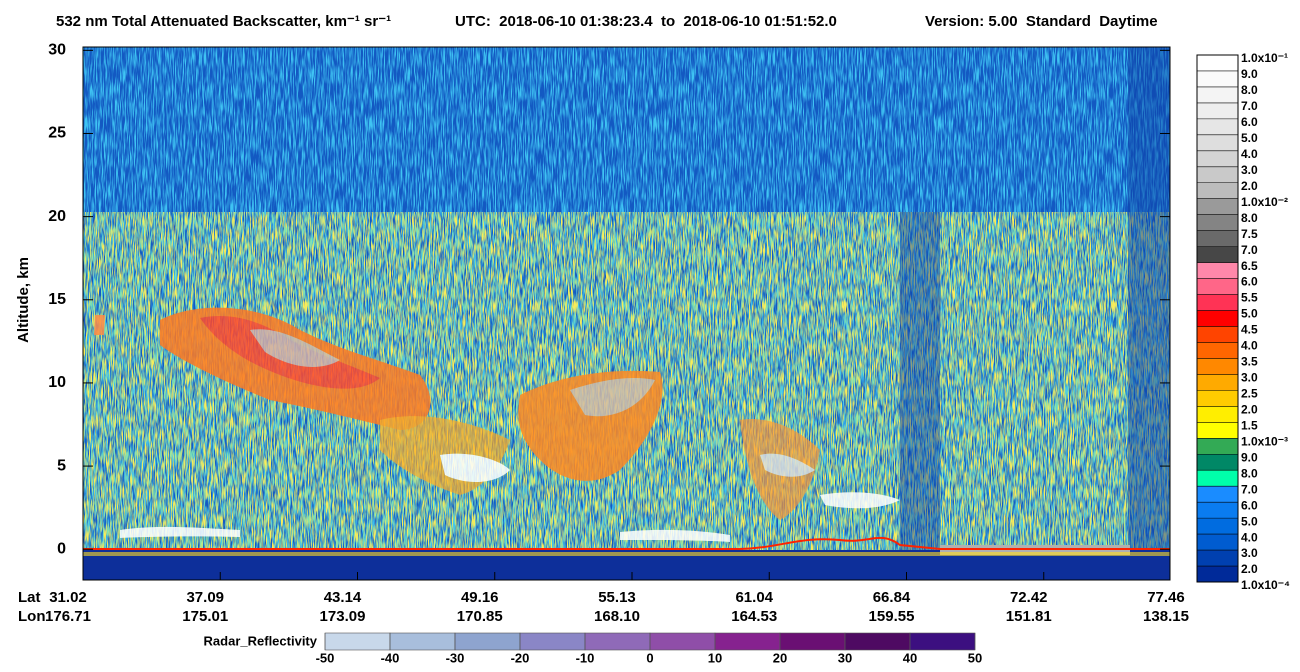 Image resolution: width=1300 pixels, height=672 pixels. What do you see at coordinates (1264, 202) in the screenshot?
I see `colorbar-label: 1.0x10⁻²` at bounding box center [1264, 202].